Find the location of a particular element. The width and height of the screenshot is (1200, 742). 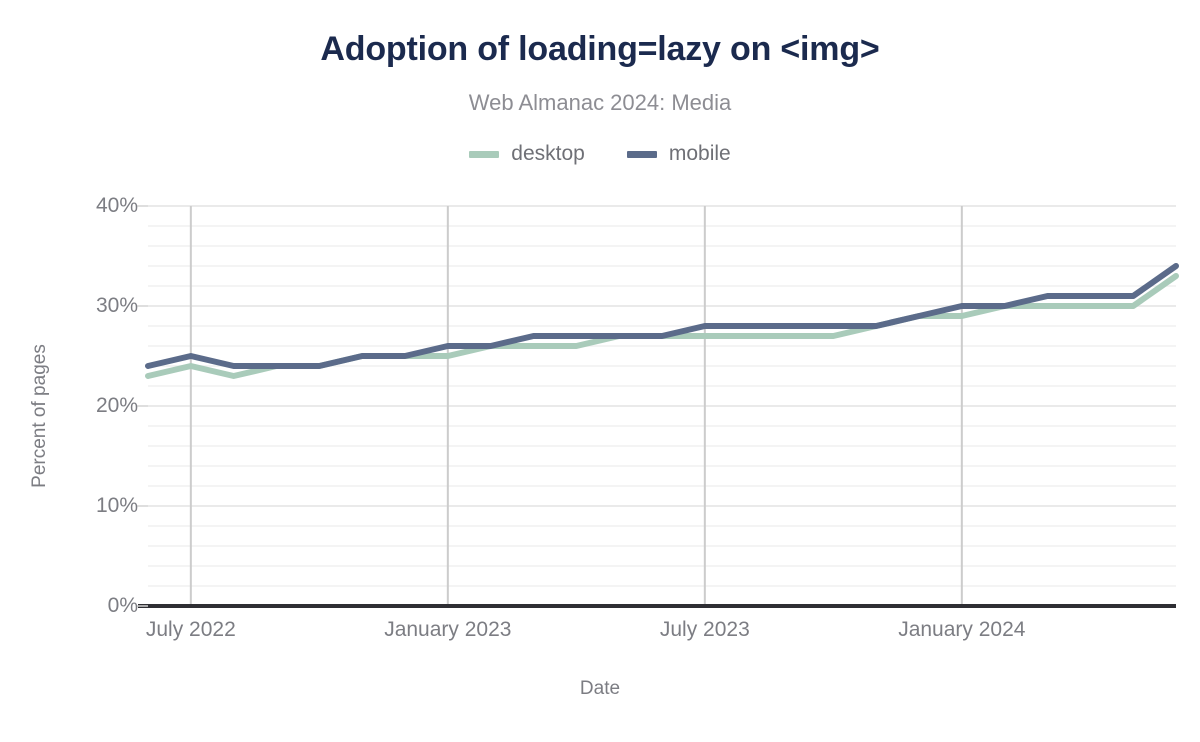

y-tick-label: 30% is located at coordinates (116, 305).